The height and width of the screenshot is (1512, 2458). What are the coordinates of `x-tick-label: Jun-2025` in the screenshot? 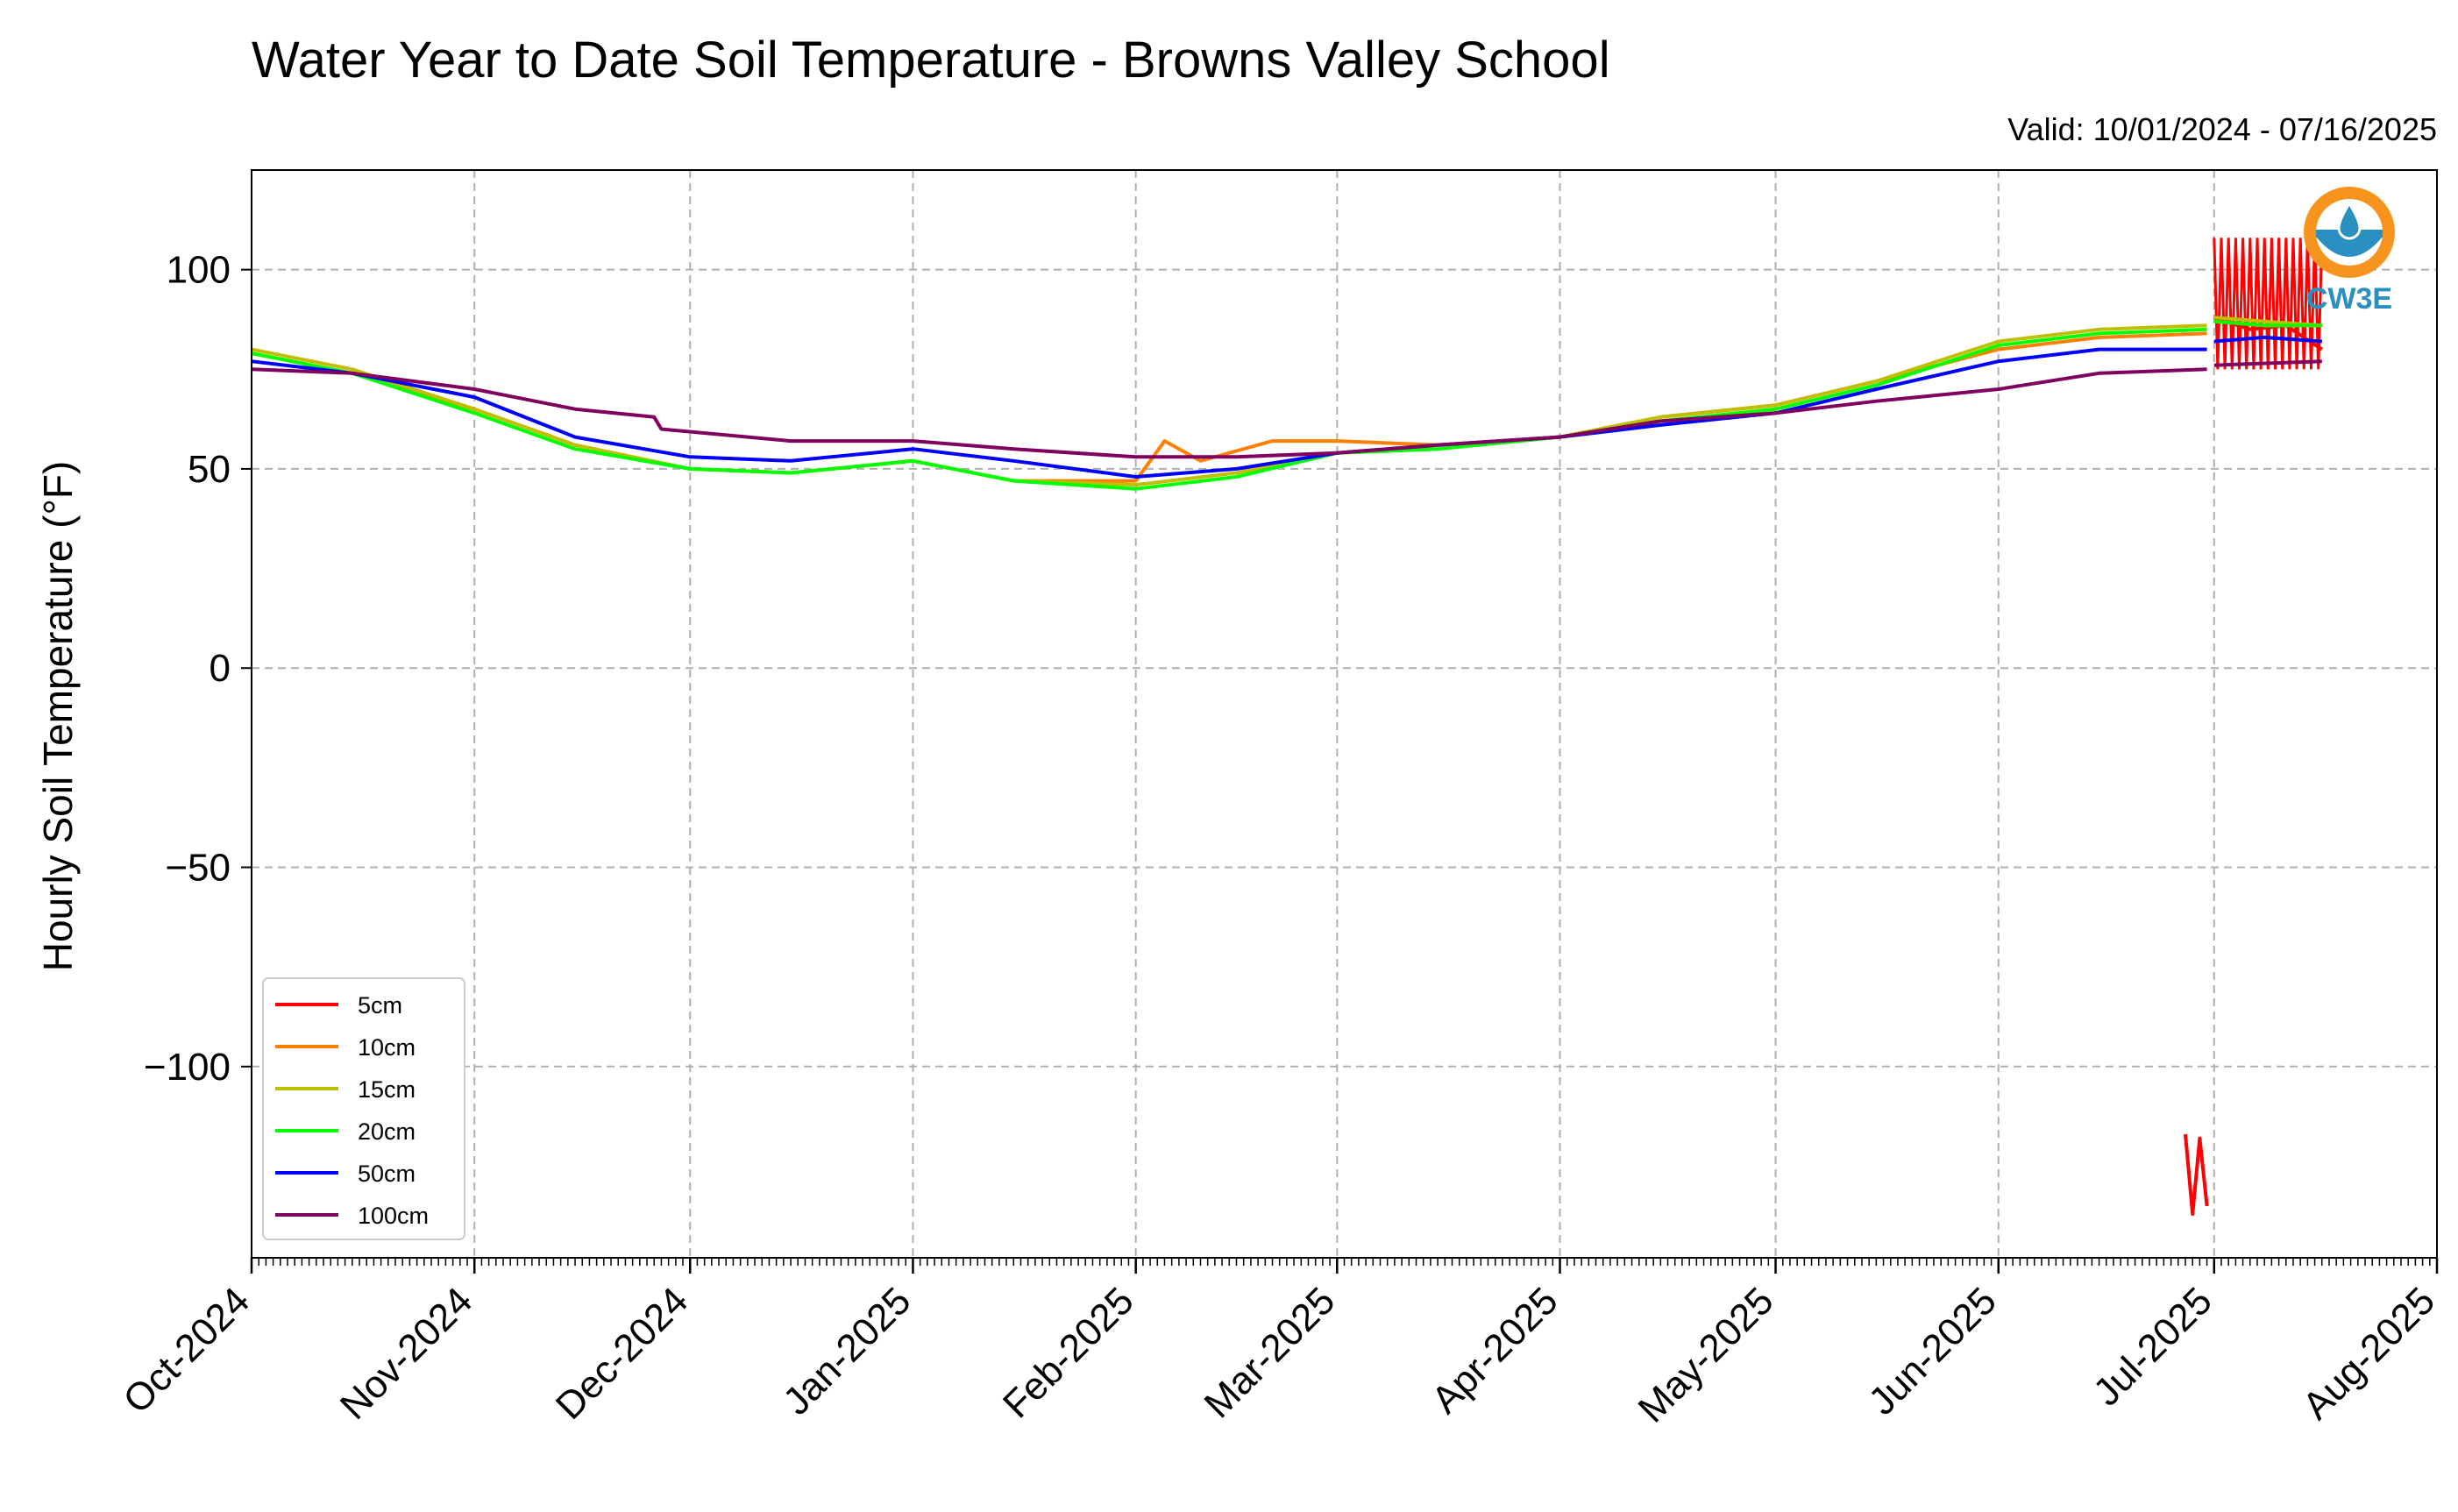 It's located at (1932, 1351).